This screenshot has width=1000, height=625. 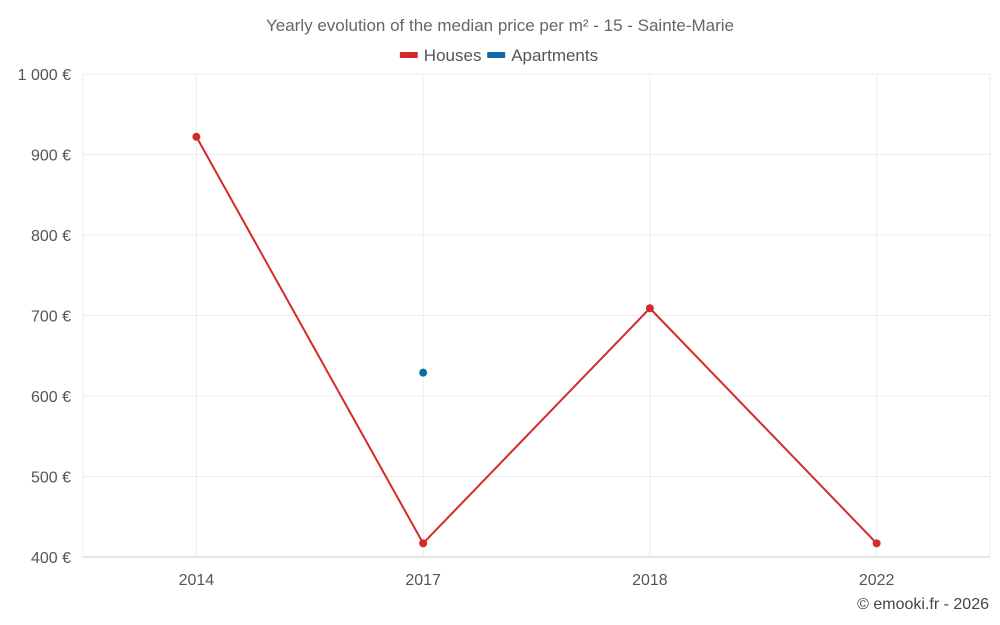 I want to click on y-tick-label: 700 €, so click(x=51, y=317).